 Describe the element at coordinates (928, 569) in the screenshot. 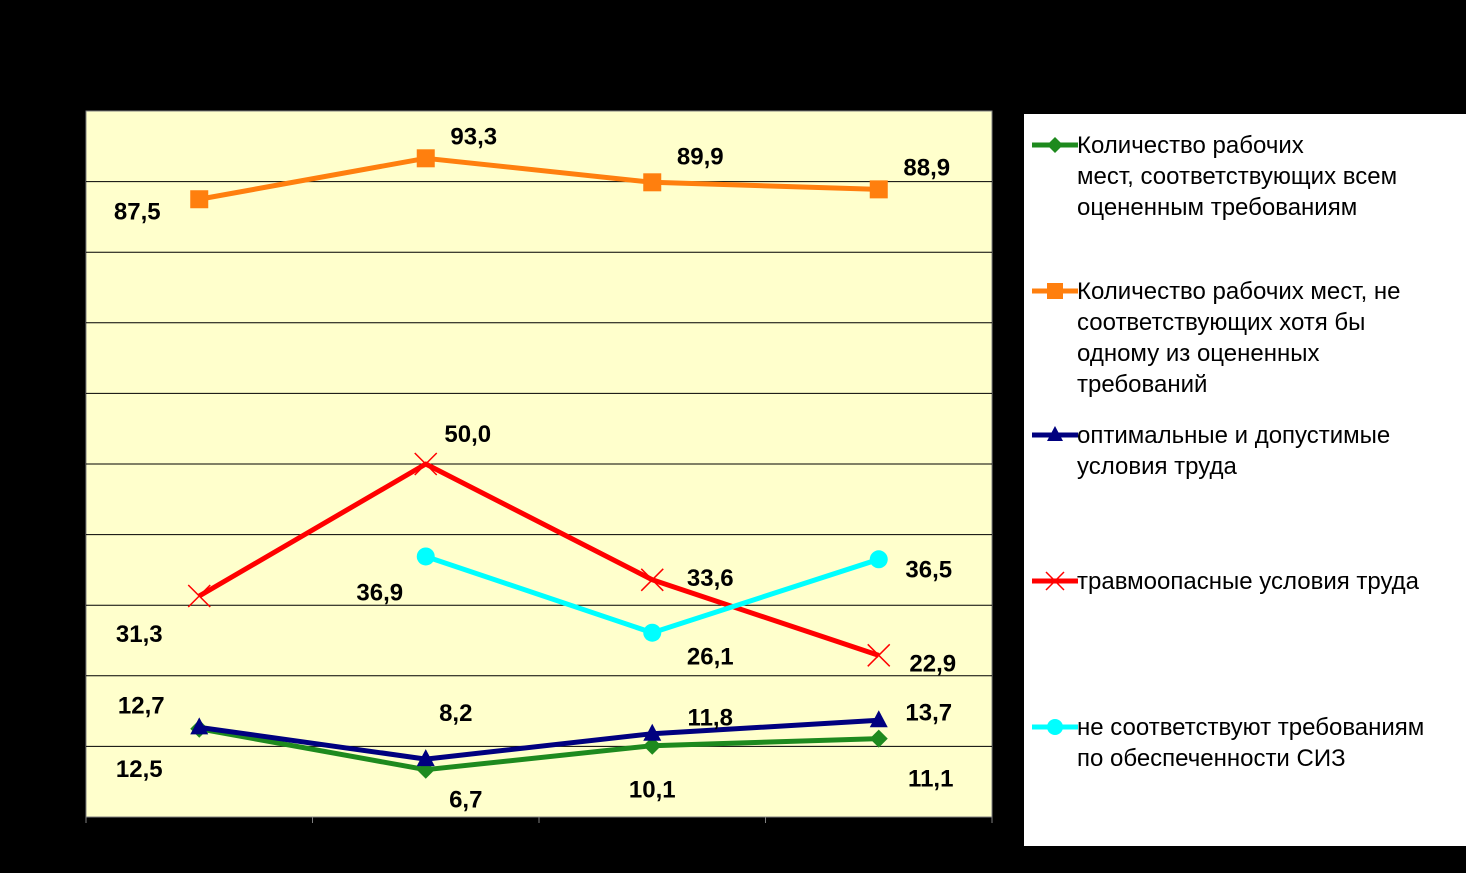

I see `data-label: 36,5` at that location.